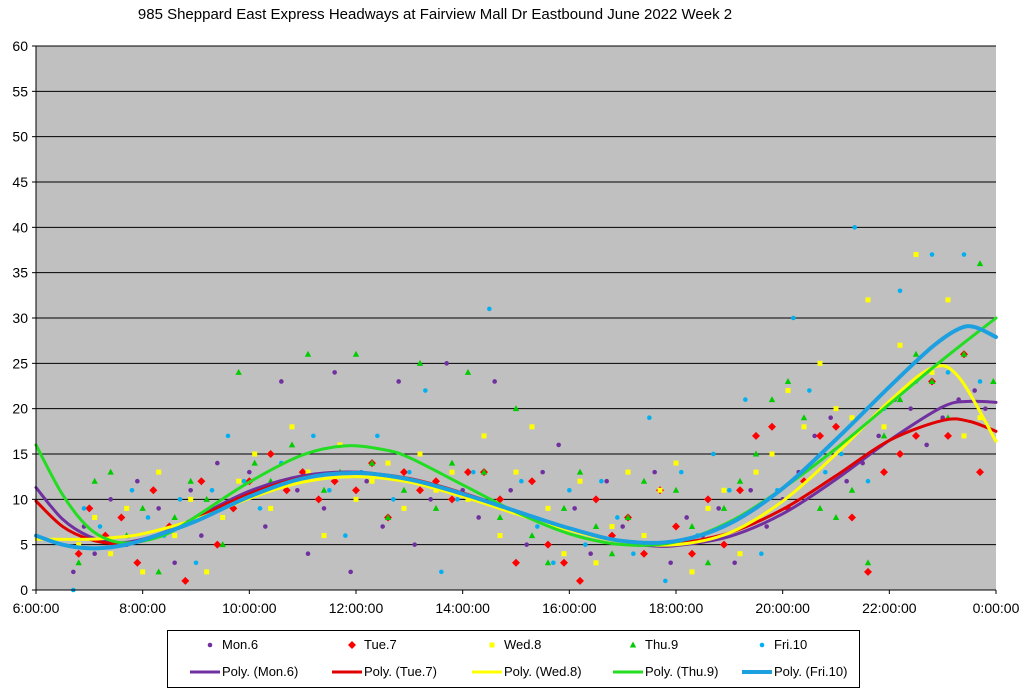  I want to click on legend-label: Mon.6, so click(240, 644).